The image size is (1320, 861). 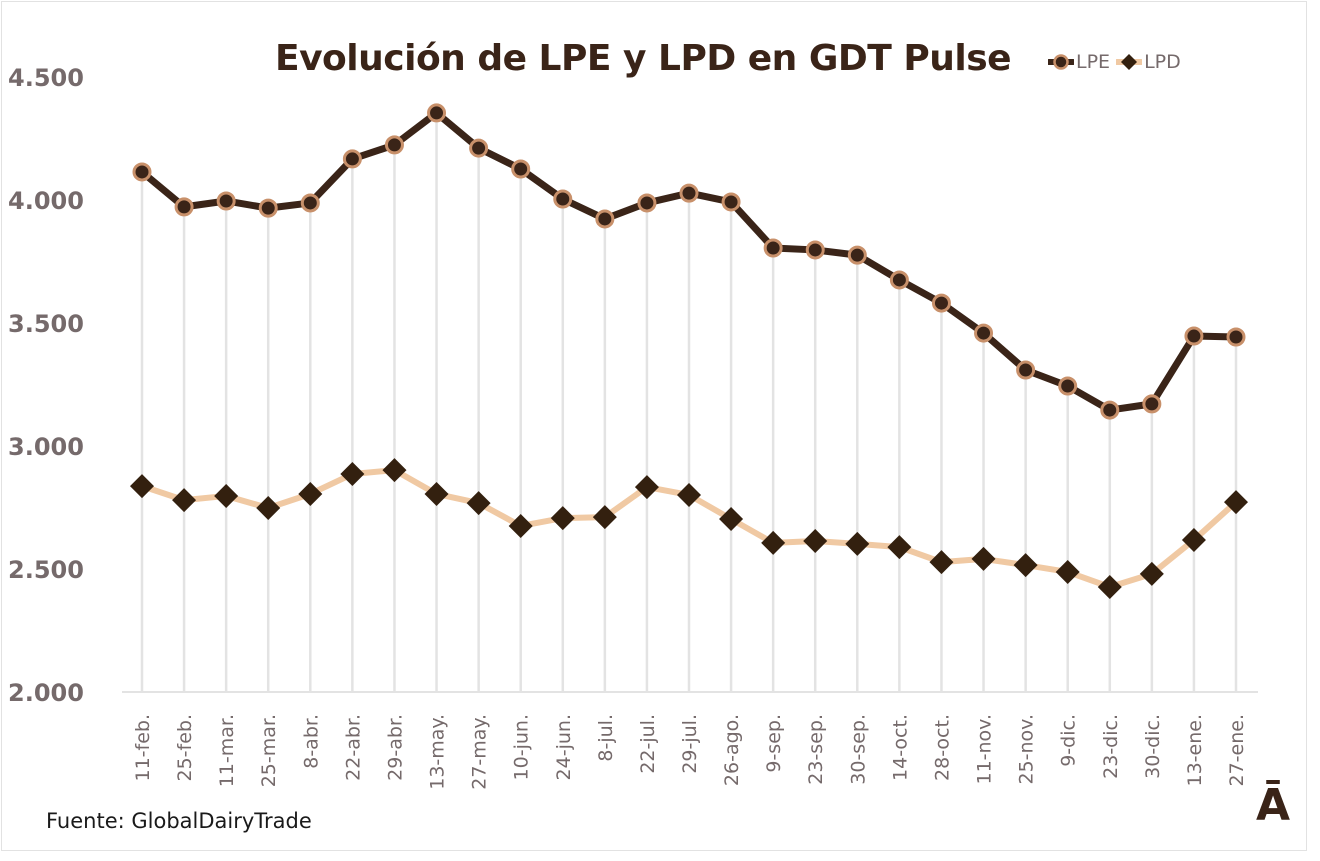 I want to click on x-tick-label: 24-jun., so click(x=564, y=747).